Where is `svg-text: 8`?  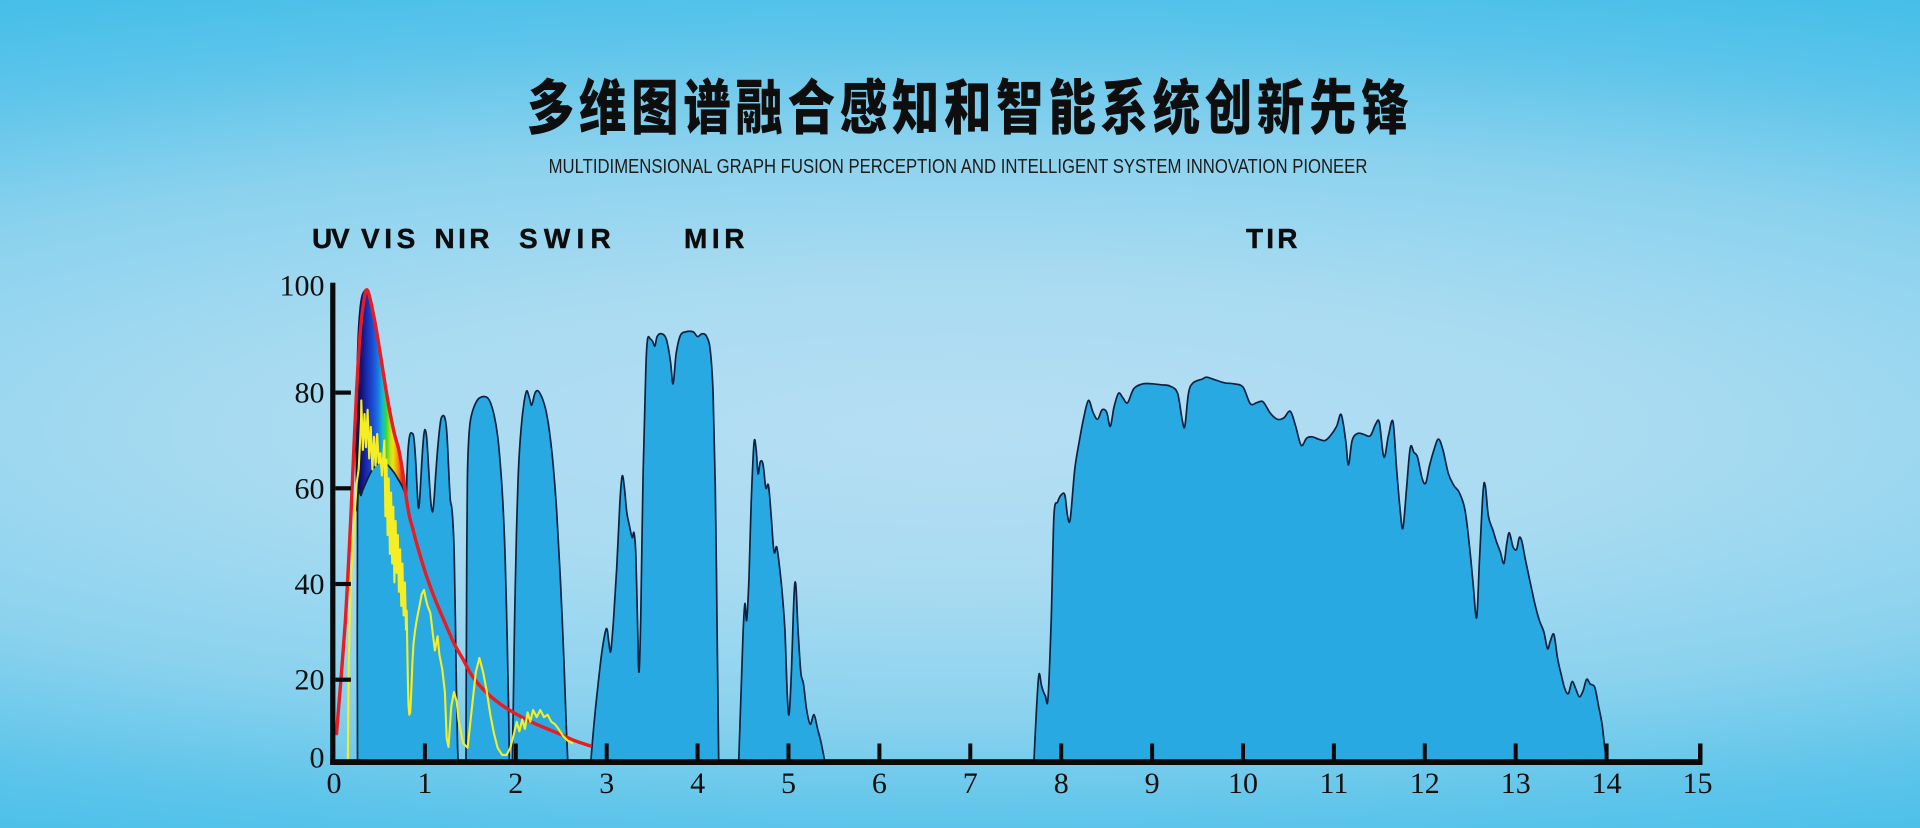 svg-text: 8 is located at coordinates (1061, 783).